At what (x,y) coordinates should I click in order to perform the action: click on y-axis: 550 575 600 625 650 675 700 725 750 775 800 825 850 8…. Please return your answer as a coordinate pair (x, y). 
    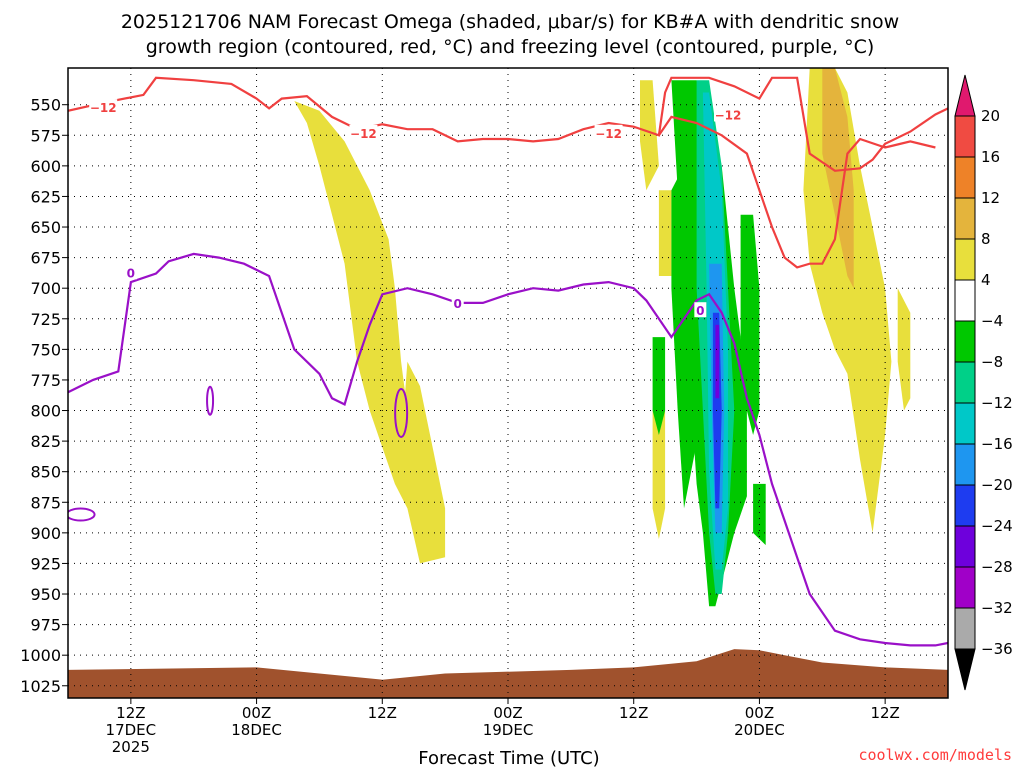
    Looking at the image, I should click on (44, 396).